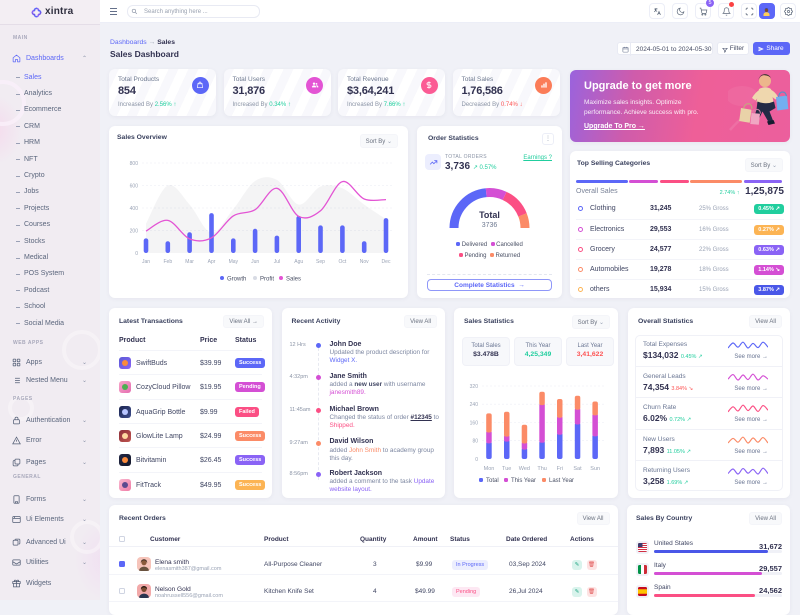 The height and width of the screenshot is (615, 800). Describe the element at coordinates (343, 262) in the screenshot. I see `svg-text: Oct` at that location.